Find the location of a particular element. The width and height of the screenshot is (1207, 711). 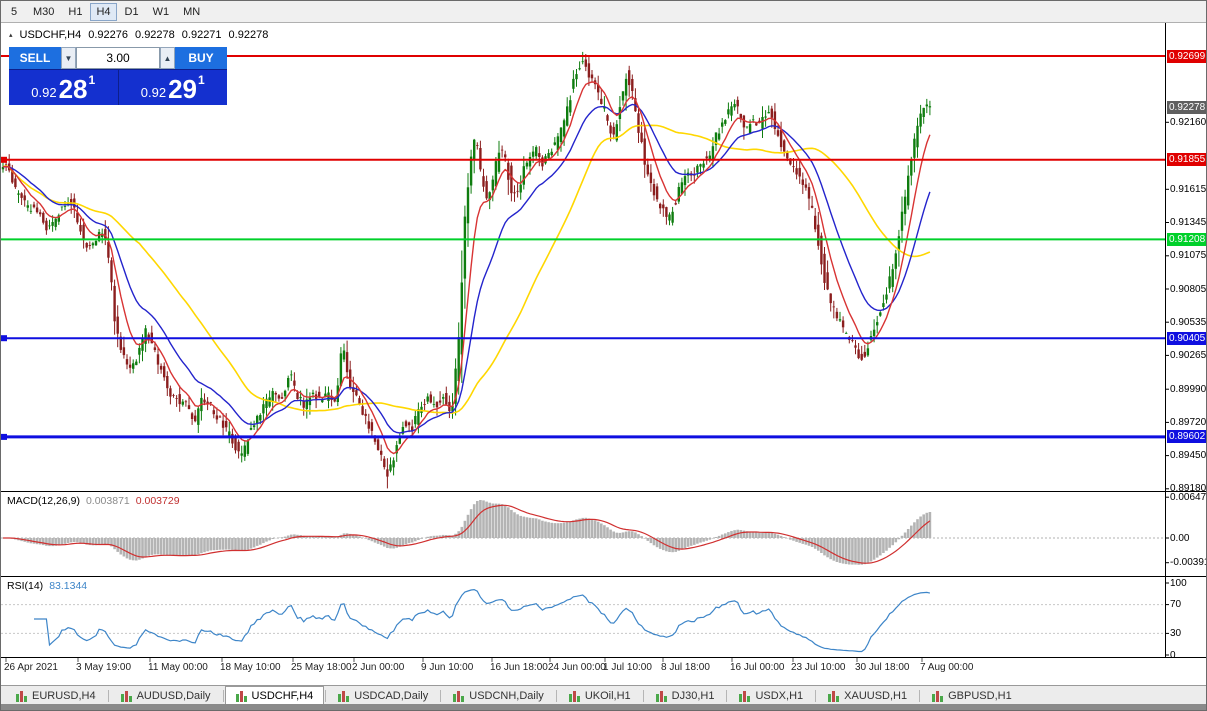

chart-tab-audusd: AUDUSD,Daily is located at coordinates (166, 696).